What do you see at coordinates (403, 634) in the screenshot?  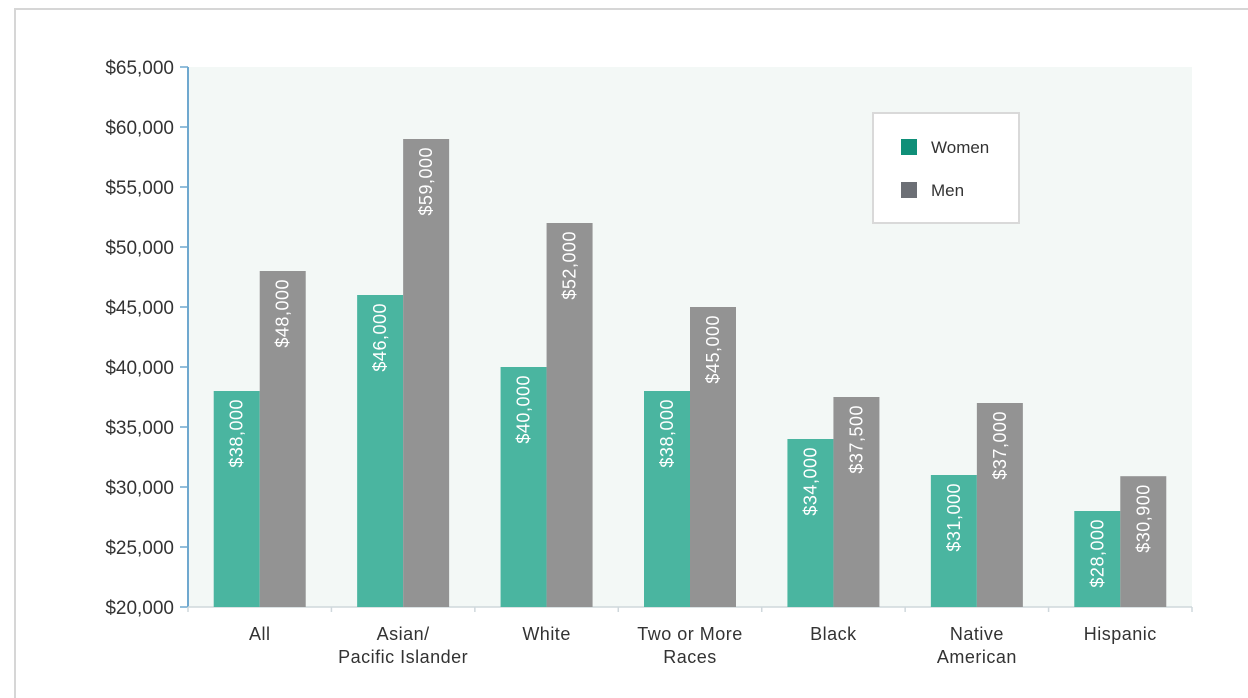 I see `x-category-label-line: Asian/` at bounding box center [403, 634].